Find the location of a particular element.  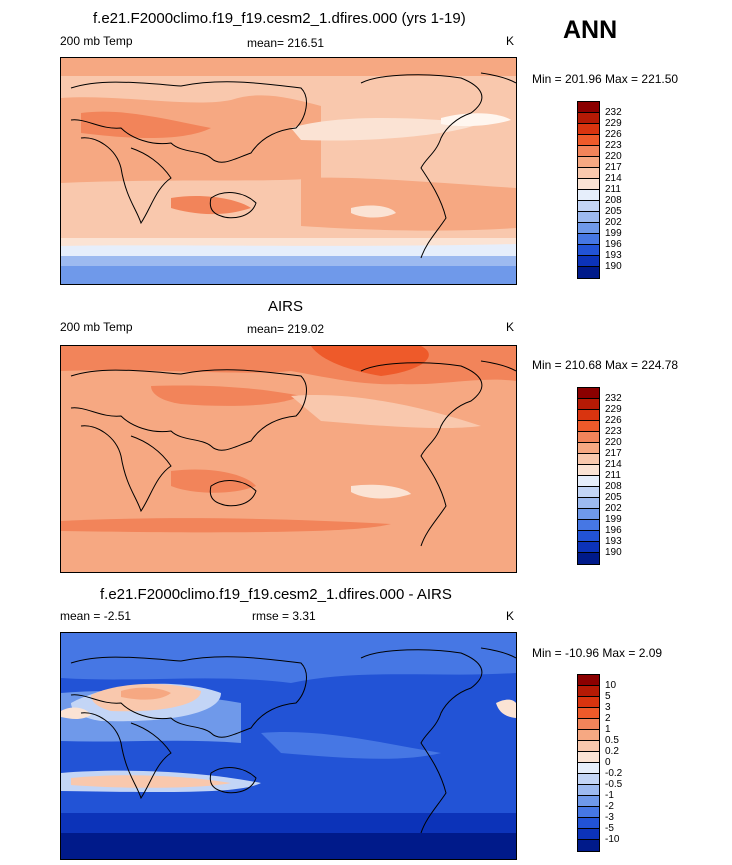

panel1-colorbar is located at coordinates (588, 190).